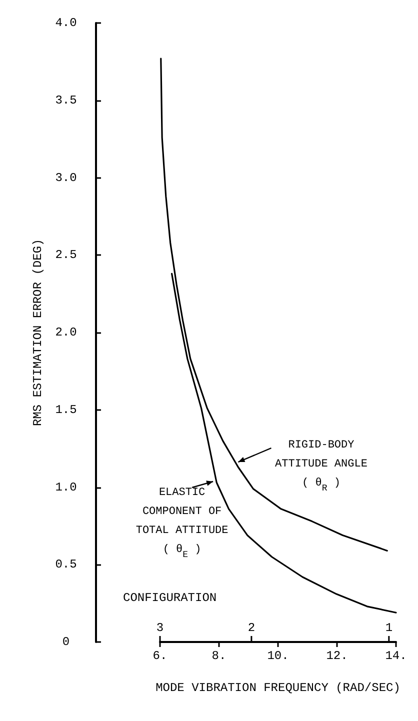  What do you see at coordinates (66, 23) in the screenshot?
I see `y-tick-label: 4.0` at bounding box center [66, 23].